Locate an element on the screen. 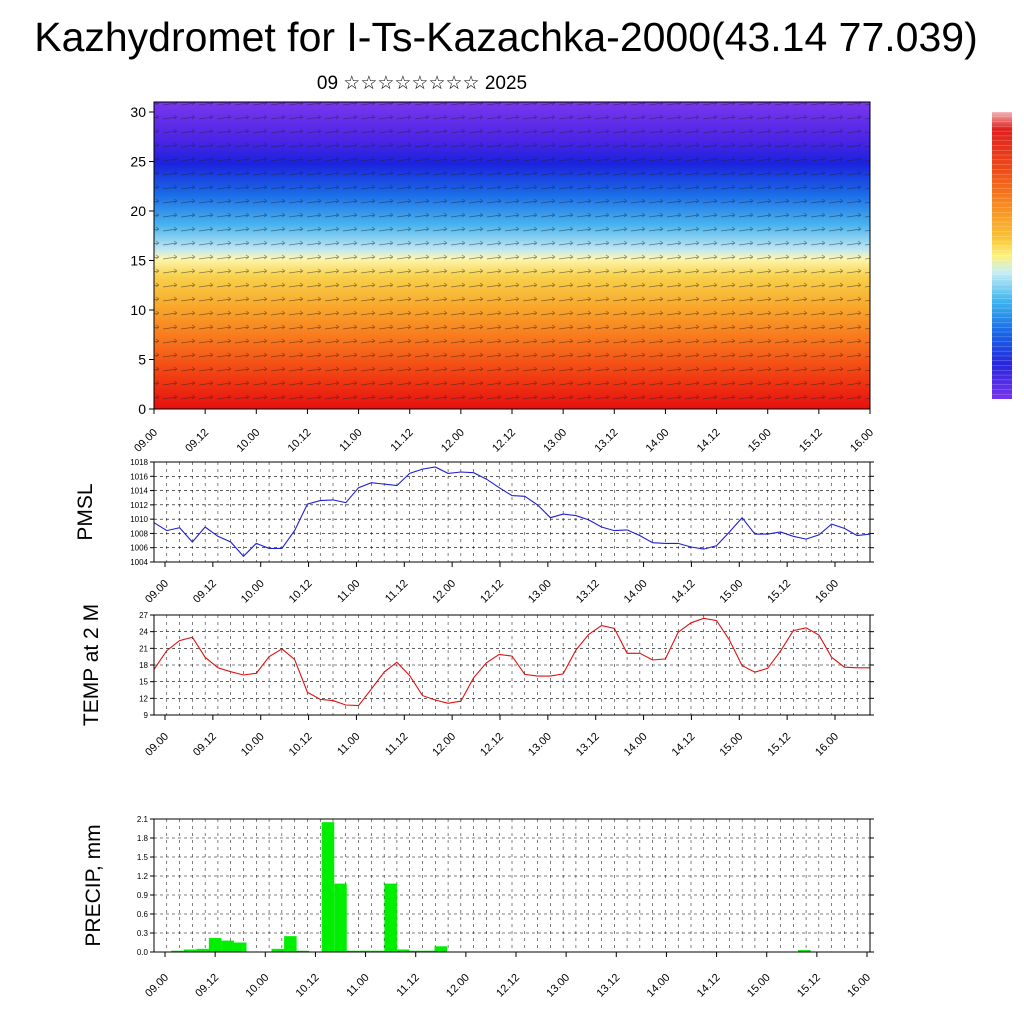 This screenshot has height=1024, width=1024. temp-series-line is located at coordinates (511, 662).